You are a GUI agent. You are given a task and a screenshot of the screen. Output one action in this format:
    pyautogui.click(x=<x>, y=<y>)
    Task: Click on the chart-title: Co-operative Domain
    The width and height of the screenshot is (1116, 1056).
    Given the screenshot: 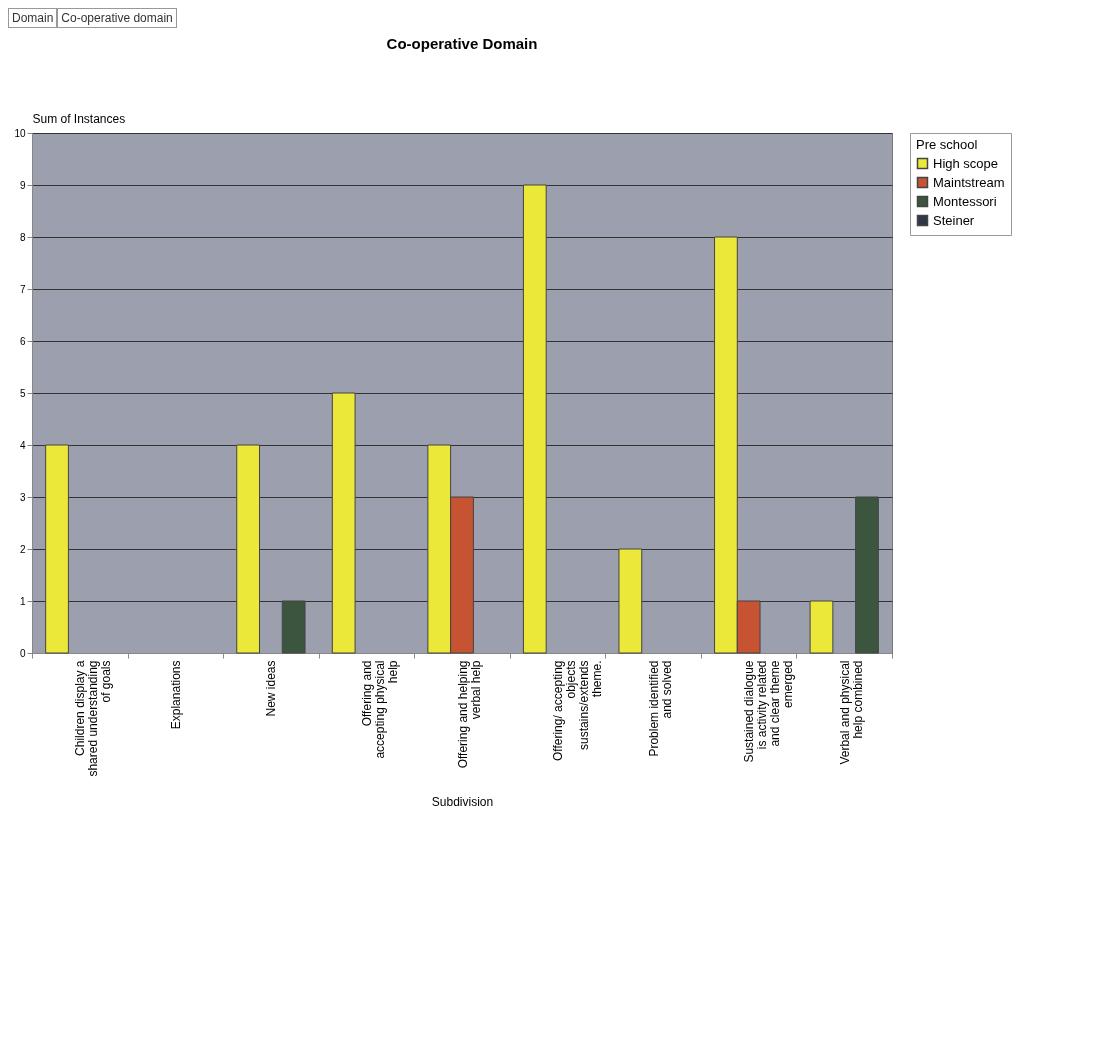 What is the action you would take?
    pyautogui.click(x=462, y=43)
    